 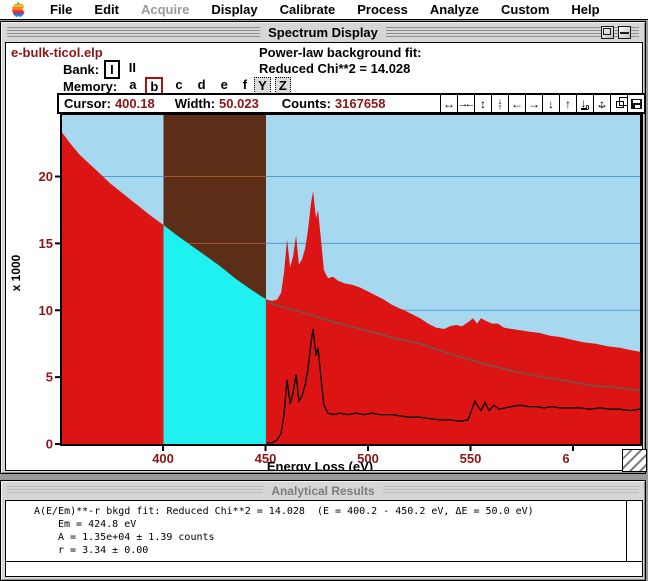 I want to click on scroll-left-button: ←, so click(x=516, y=103).